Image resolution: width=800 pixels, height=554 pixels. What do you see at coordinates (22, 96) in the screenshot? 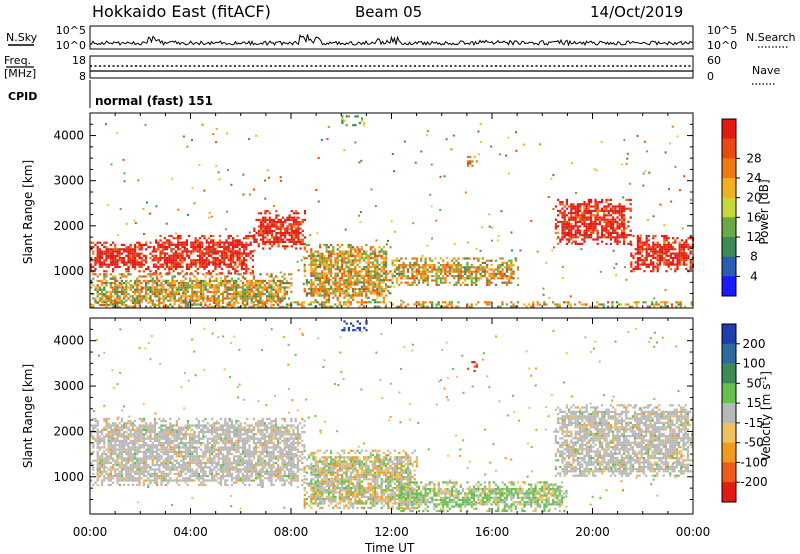
I see `cpid-label: CPID` at bounding box center [22, 96].